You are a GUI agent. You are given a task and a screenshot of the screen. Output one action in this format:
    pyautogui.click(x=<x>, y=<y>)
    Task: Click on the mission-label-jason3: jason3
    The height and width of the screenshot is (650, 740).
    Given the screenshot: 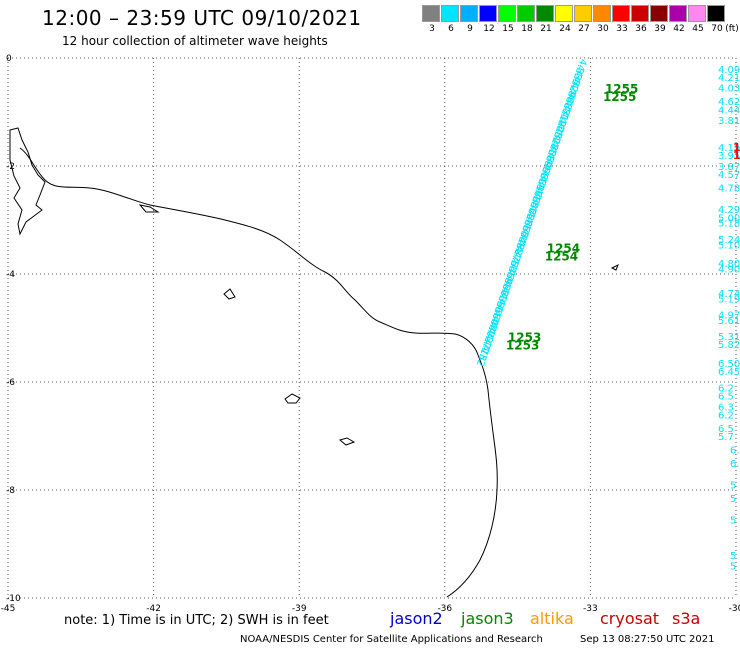 What is the action you would take?
    pyautogui.click(x=487, y=618)
    